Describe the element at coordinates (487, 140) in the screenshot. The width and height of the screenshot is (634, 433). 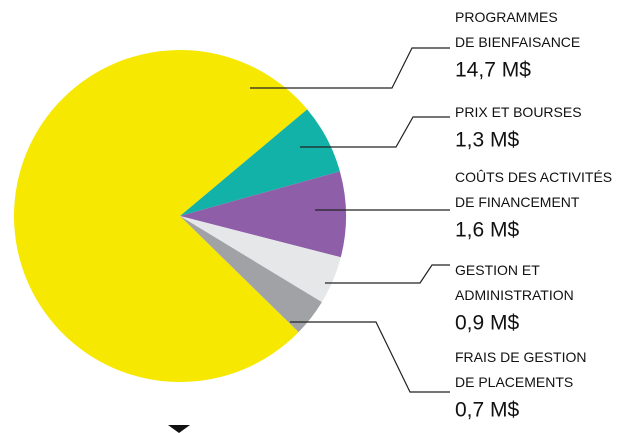
I see `slice-value: 1,3 M$` at that location.